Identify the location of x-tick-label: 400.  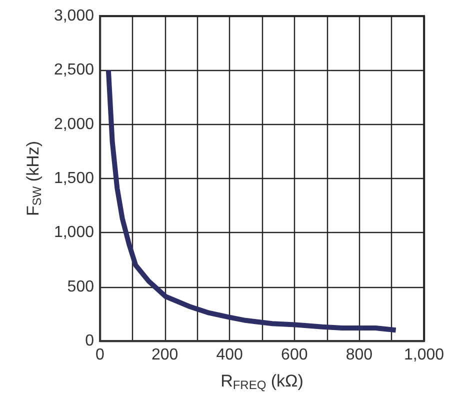
(230, 355).